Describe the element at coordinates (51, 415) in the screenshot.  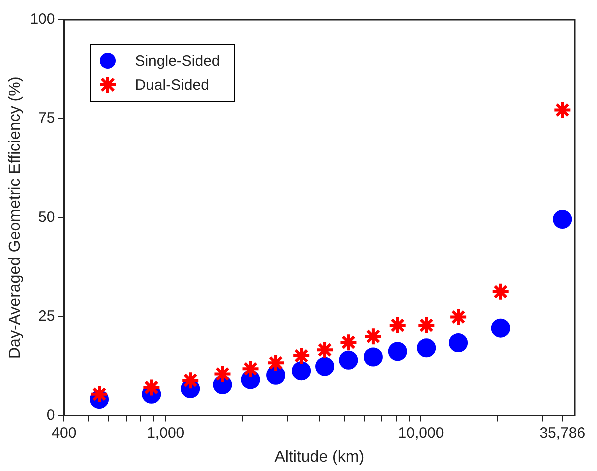
I see `y-tick-label: 0` at that location.